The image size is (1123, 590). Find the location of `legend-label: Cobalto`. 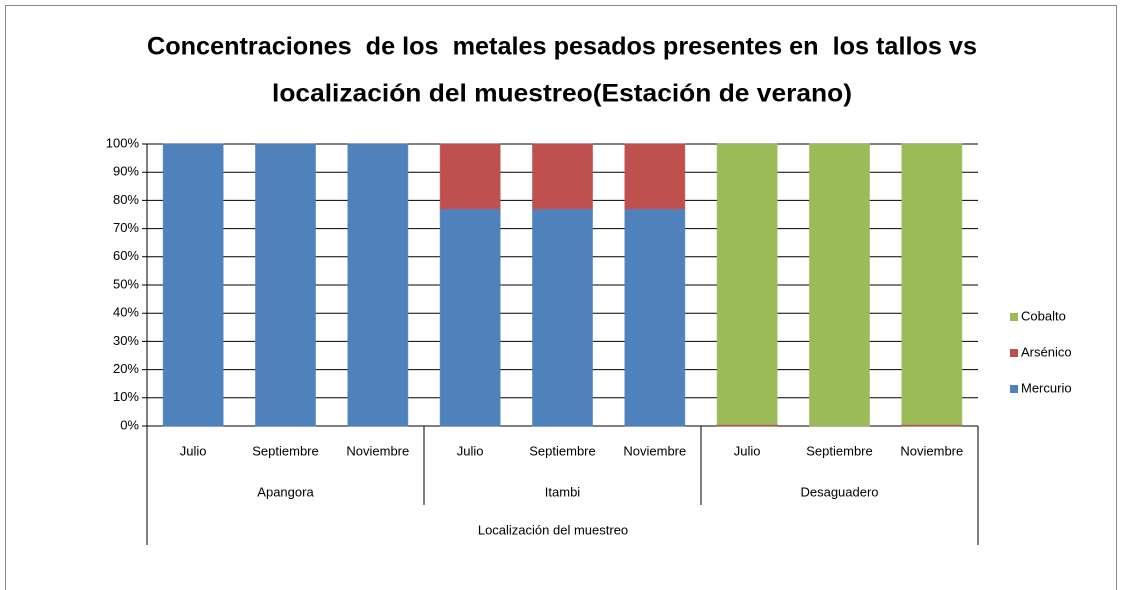

legend-label: Cobalto is located at coordinates (1043, 315).